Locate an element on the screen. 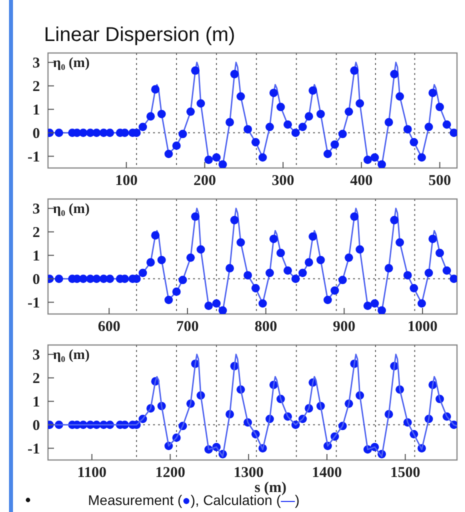 The height and width of the screenshot is (512, 465). x-tick-label: 200 is located at coordinates (204, 181).